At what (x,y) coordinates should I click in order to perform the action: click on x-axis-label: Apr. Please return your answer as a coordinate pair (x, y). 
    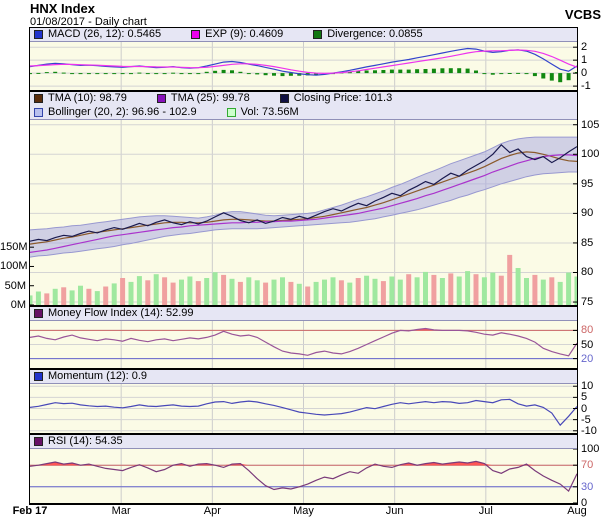
    Looking at the image, I should click on (212, 511).